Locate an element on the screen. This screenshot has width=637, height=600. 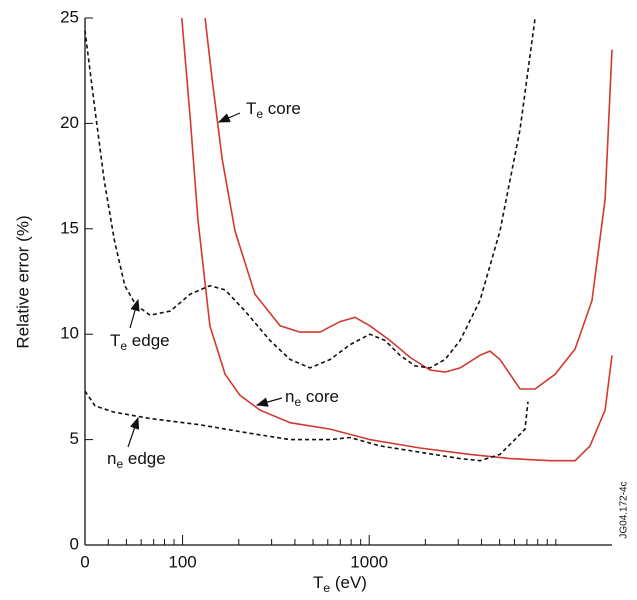
x-tick-label: 0 is located at coordinates (84, 561).